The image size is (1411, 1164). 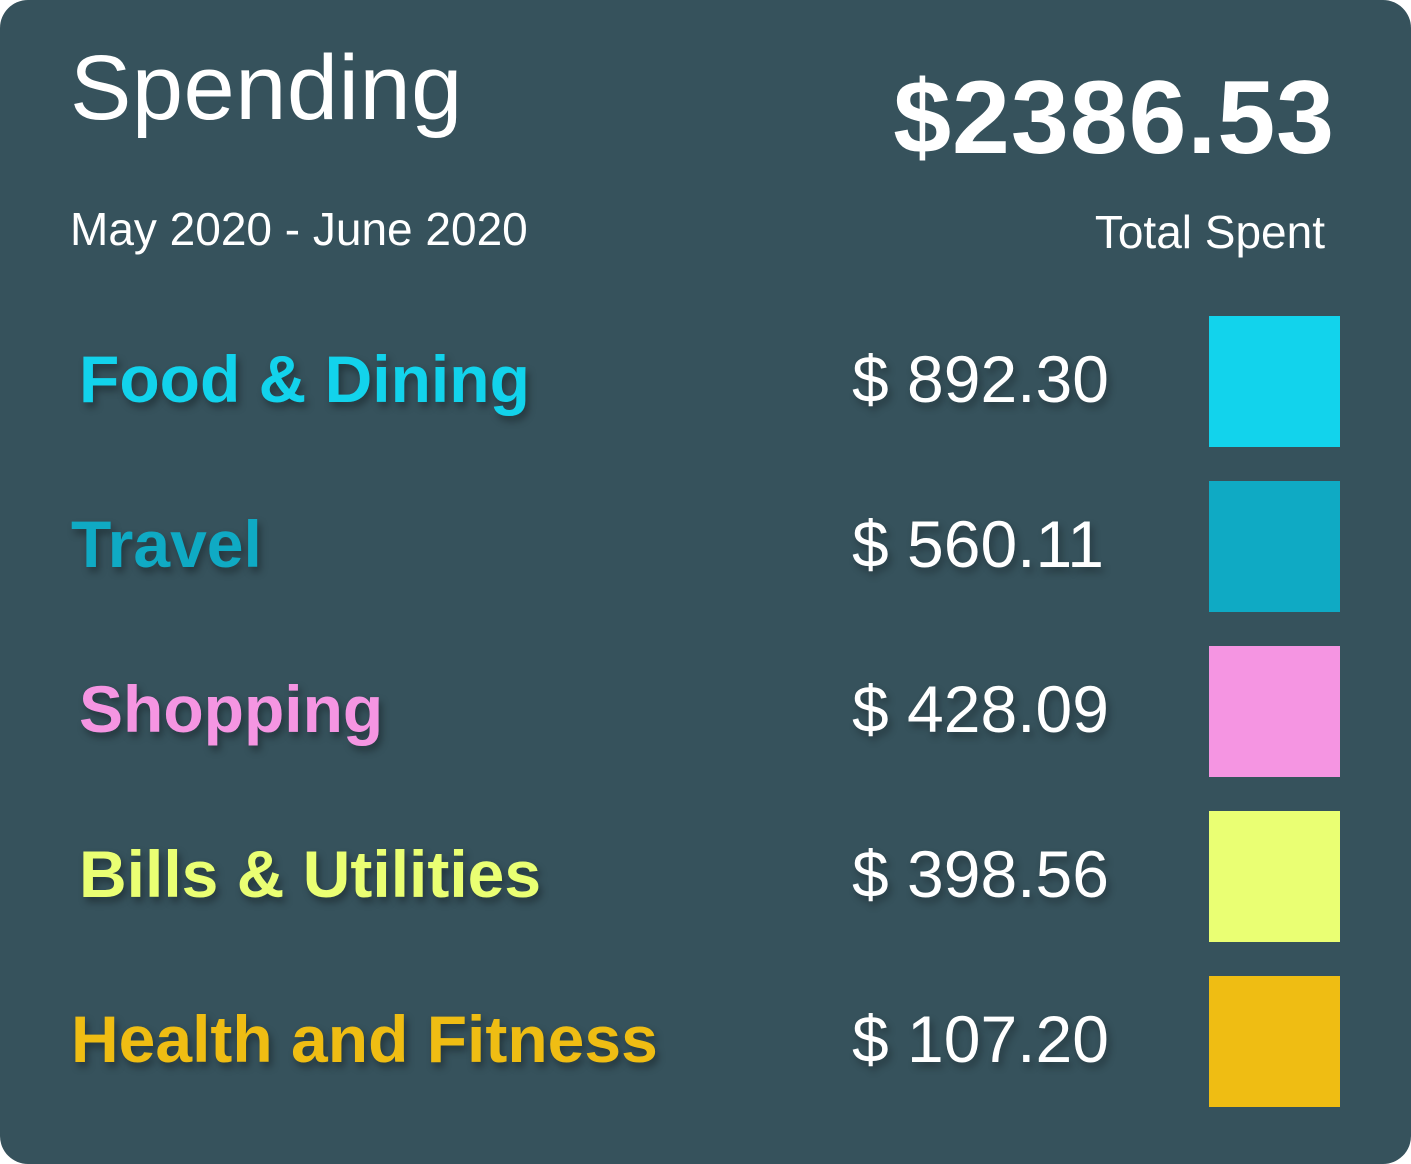 I want to click on category-amount: $ 892.30, so click(x=980, y=379).